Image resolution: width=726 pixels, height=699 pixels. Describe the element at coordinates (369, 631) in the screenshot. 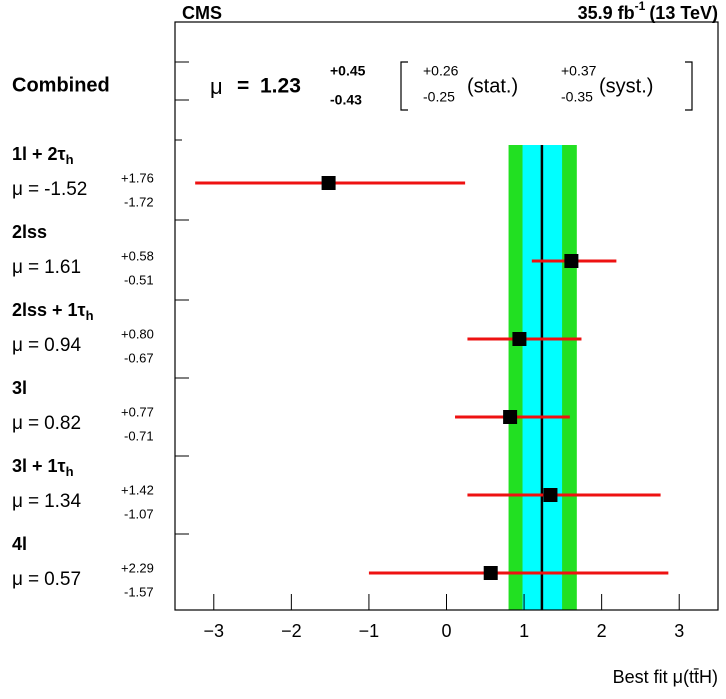

I see `x-tick-label: −1` at that location.